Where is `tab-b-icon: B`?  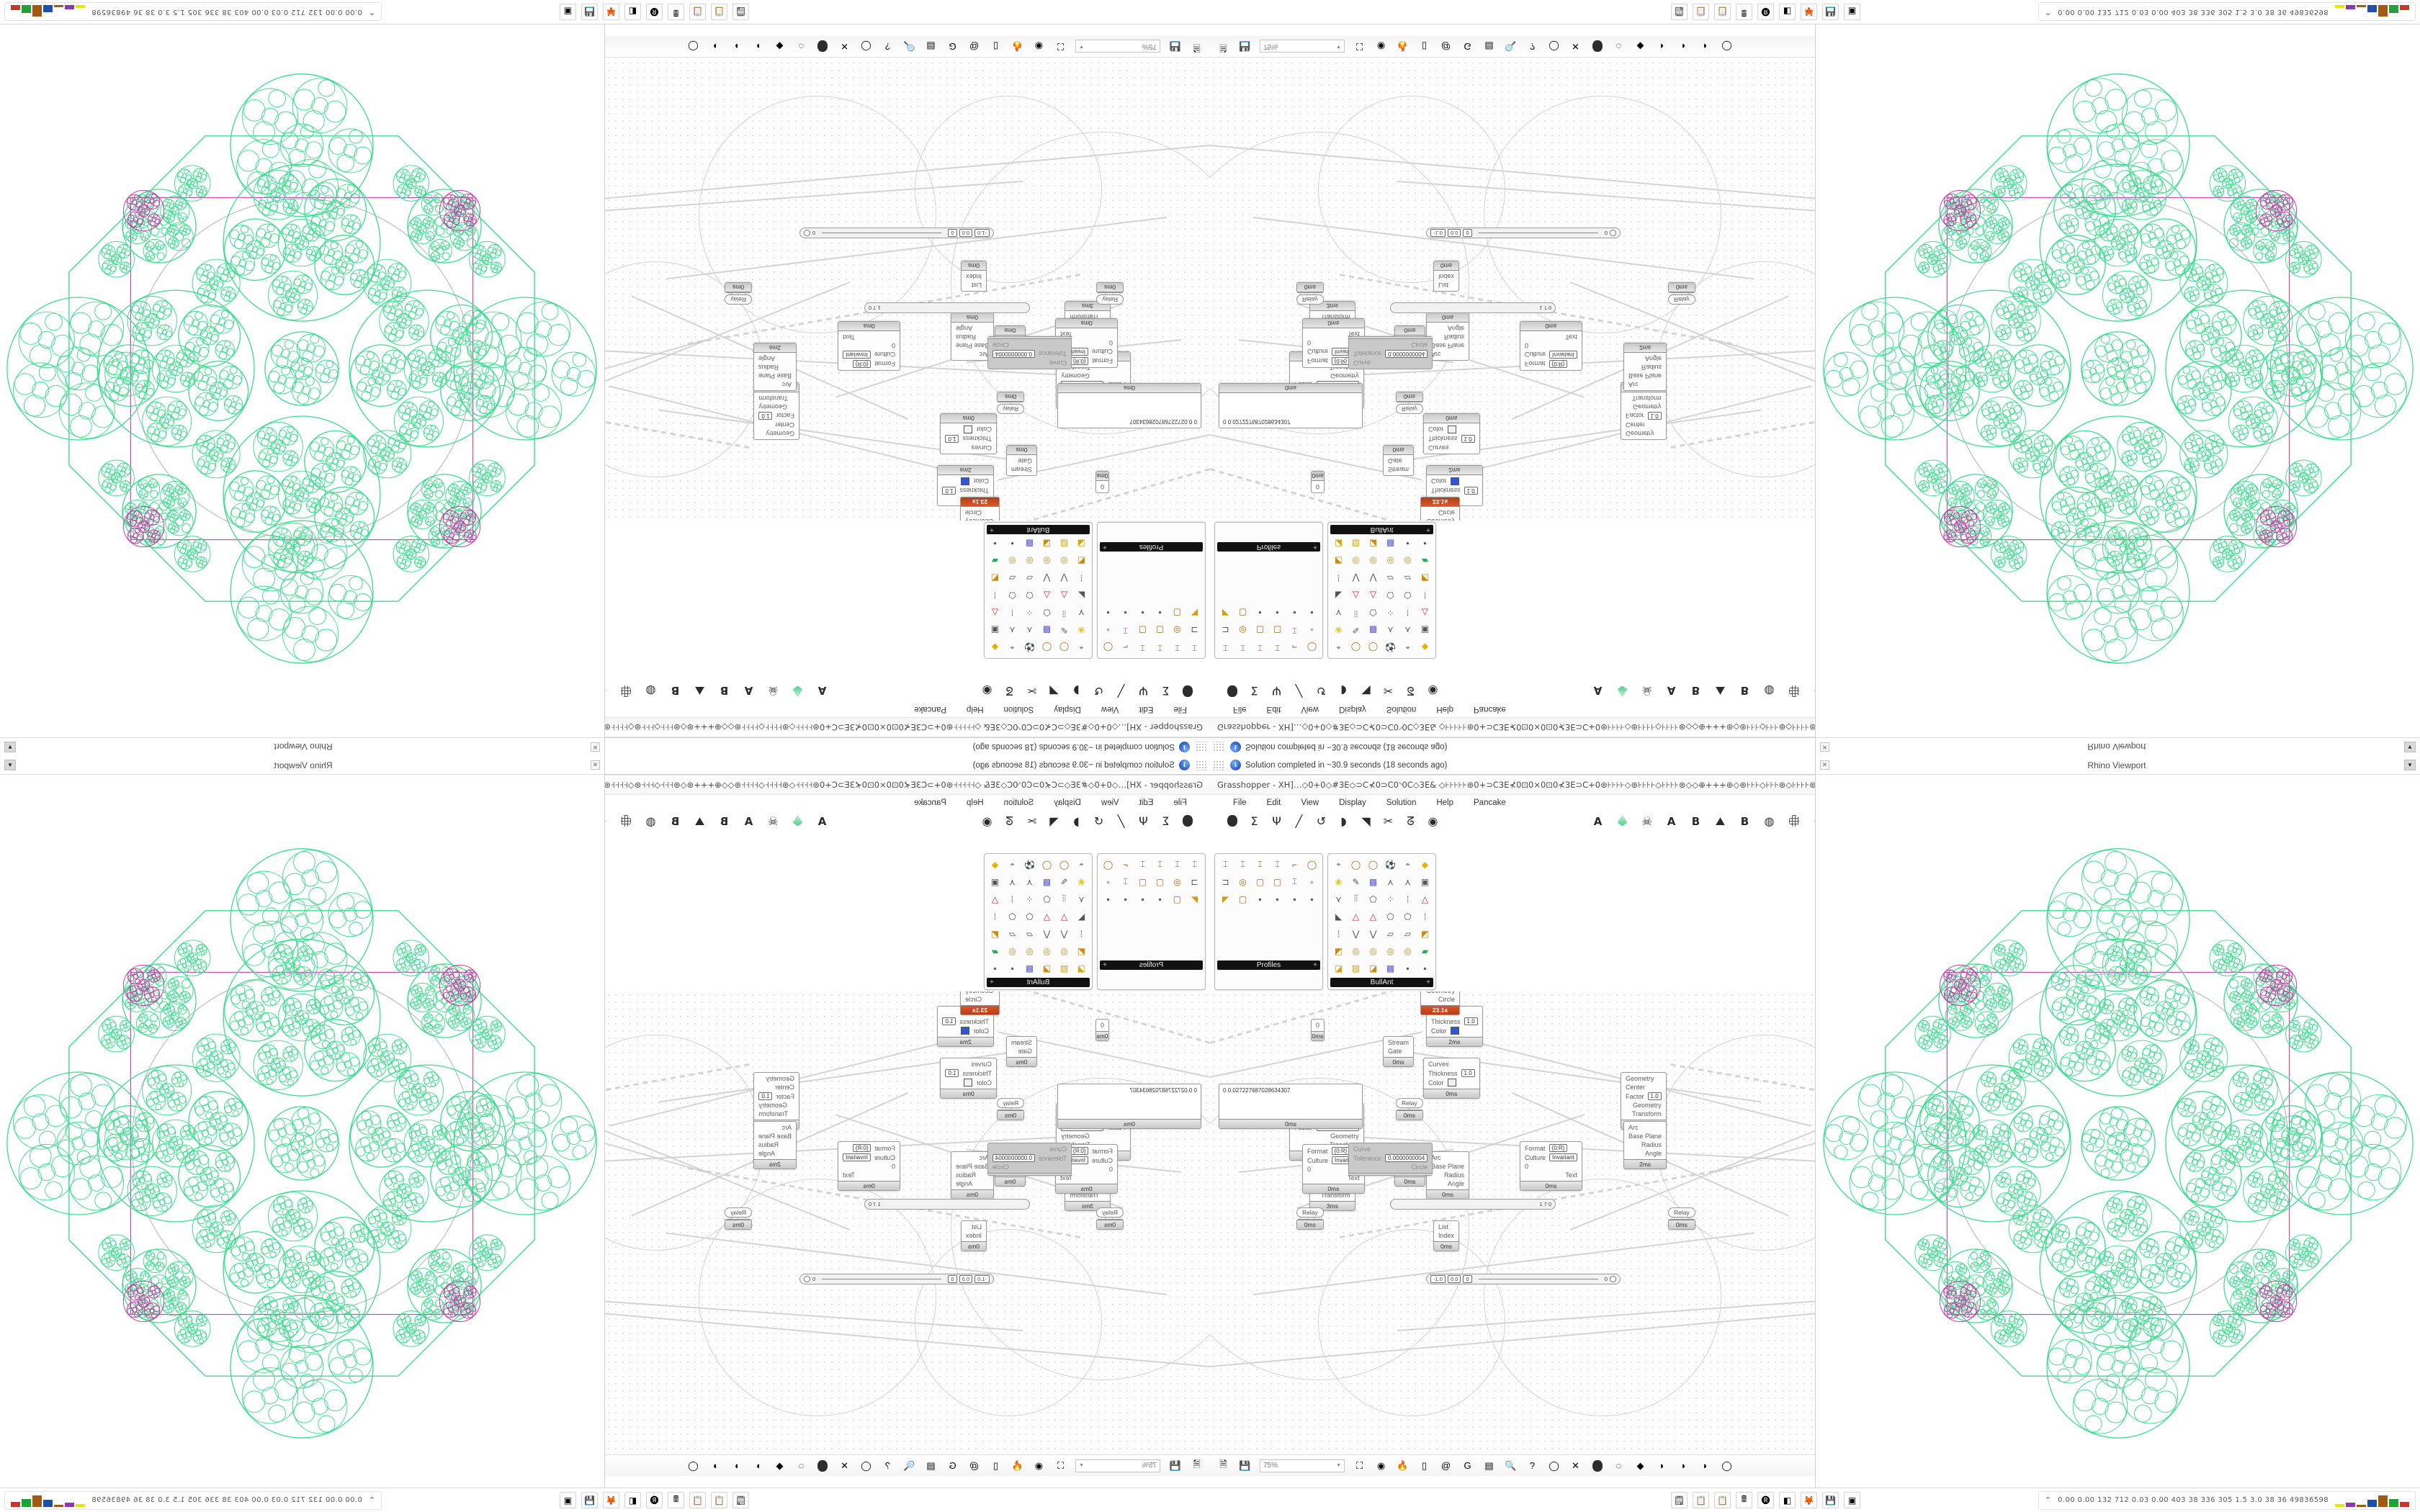 tab-b-icon: B is located at coordinates (1696, 821).